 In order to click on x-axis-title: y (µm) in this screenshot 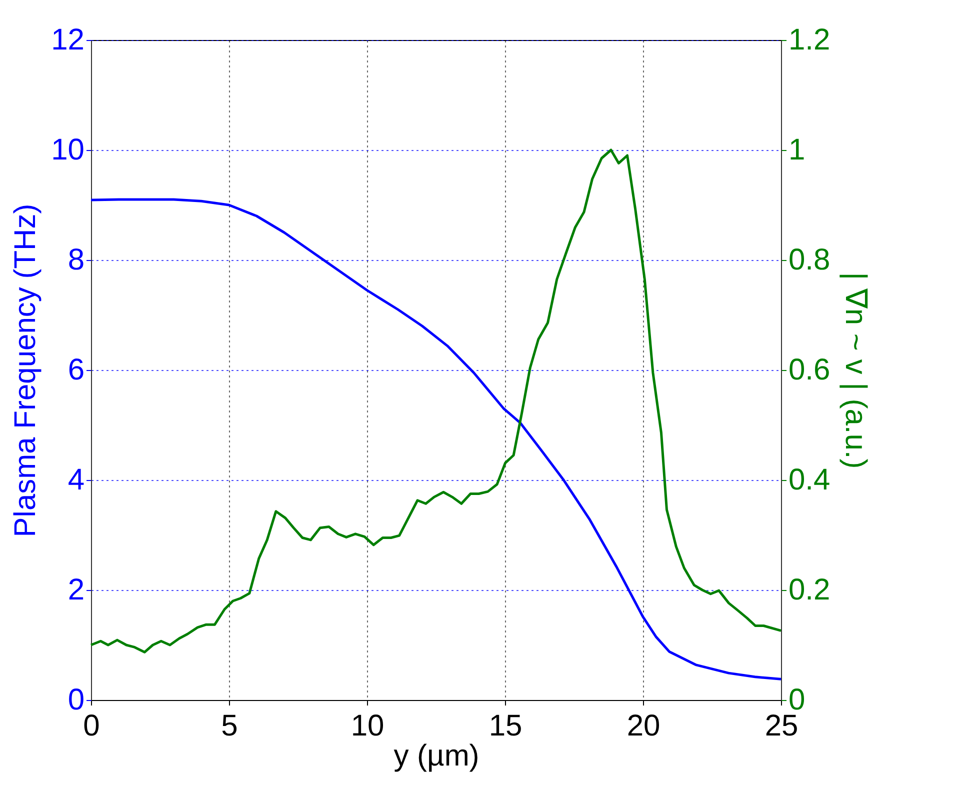, I will do `click(437, 756)`.